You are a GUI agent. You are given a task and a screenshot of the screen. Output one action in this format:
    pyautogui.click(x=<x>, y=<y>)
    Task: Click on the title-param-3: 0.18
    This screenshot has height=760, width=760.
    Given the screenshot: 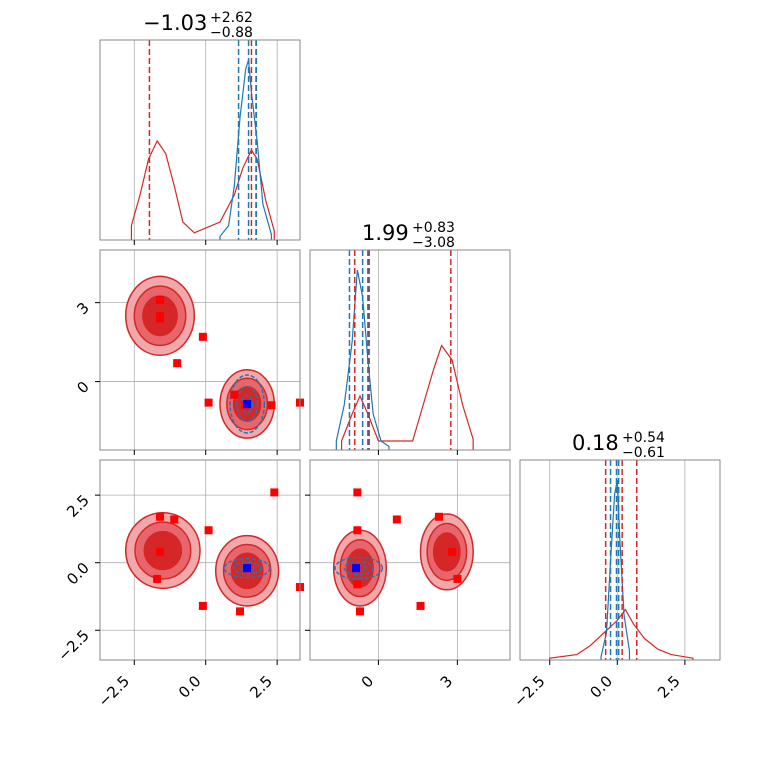 What is the action you would take?
    pyautogui.click(x=595, y=443)
    